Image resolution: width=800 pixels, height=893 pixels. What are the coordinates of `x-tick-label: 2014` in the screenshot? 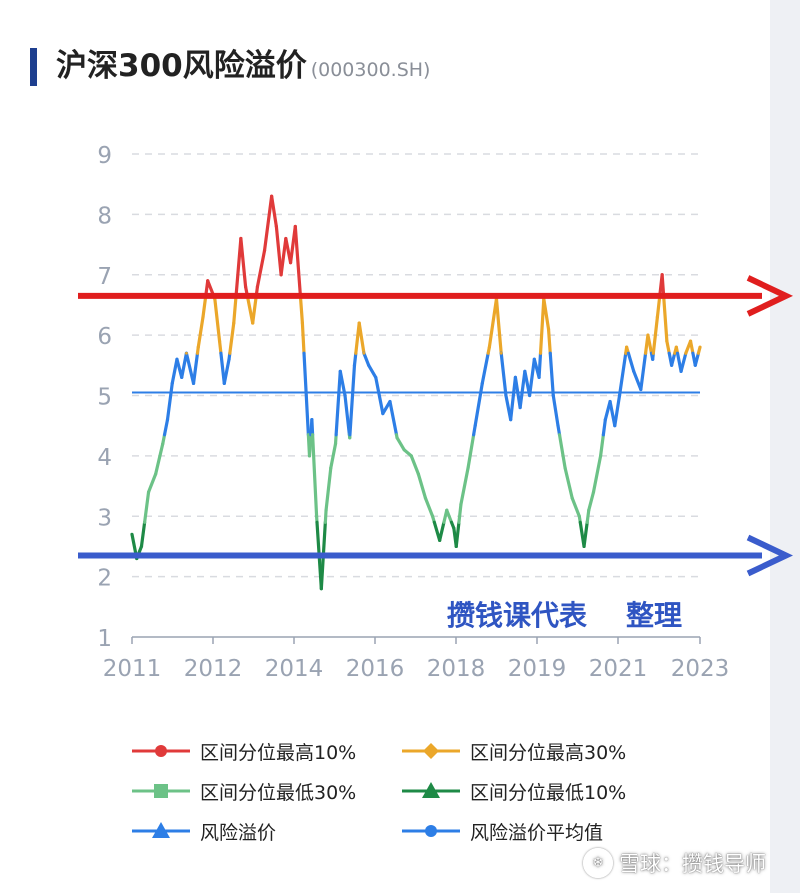 It's located at (294, 669).